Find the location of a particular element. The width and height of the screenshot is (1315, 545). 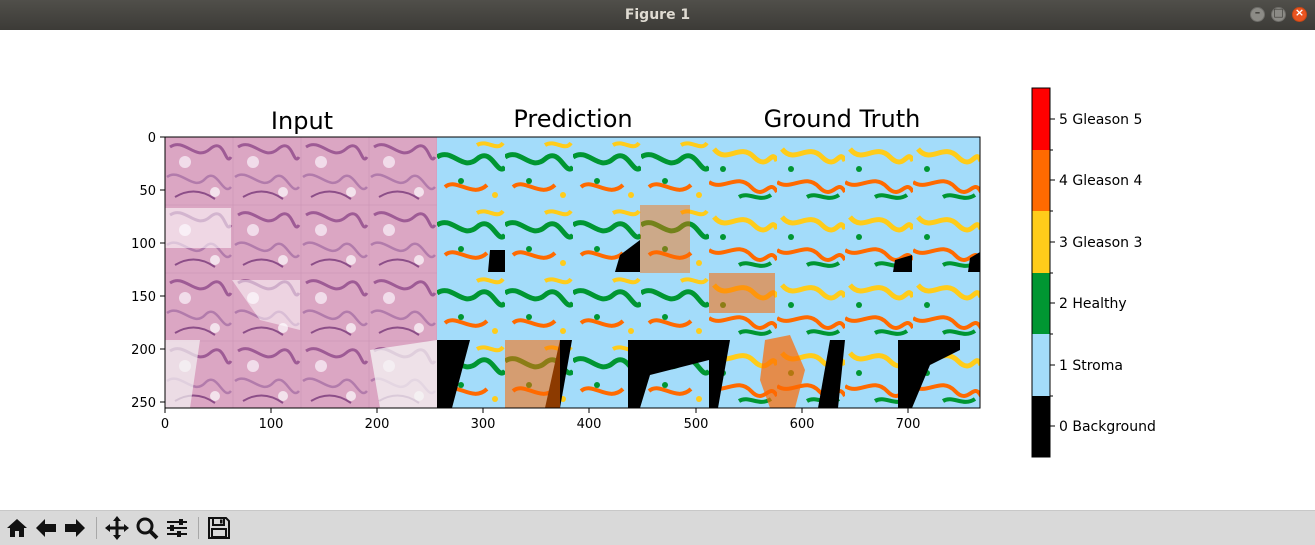

forward-button is located at coordinates (75, 528).